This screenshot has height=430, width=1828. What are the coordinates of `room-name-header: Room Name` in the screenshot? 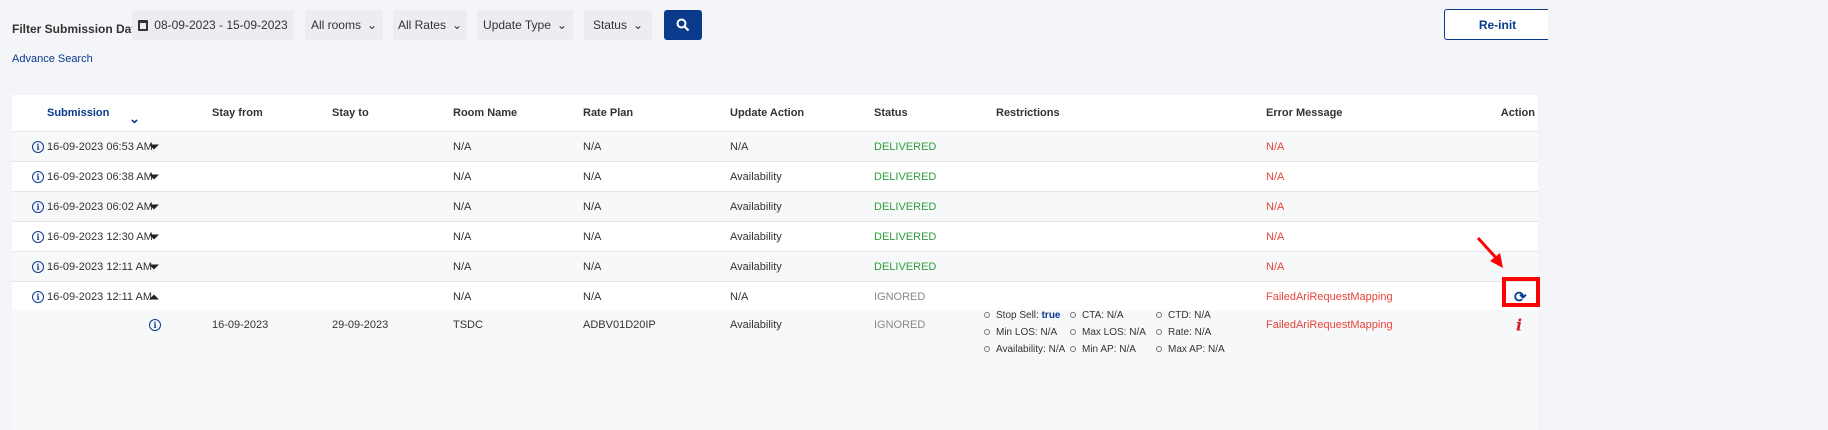 It's located at (485, 113).